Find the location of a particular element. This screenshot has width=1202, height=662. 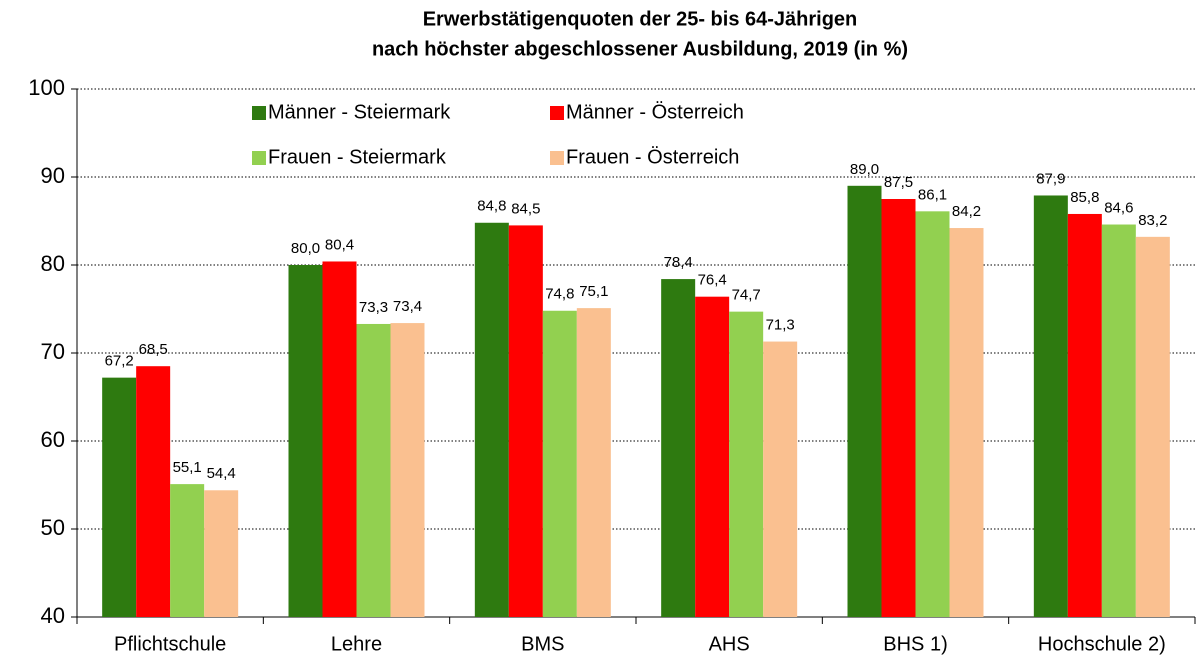

legend-label: Männer - Steiermark is located at coordinates (359, 112).